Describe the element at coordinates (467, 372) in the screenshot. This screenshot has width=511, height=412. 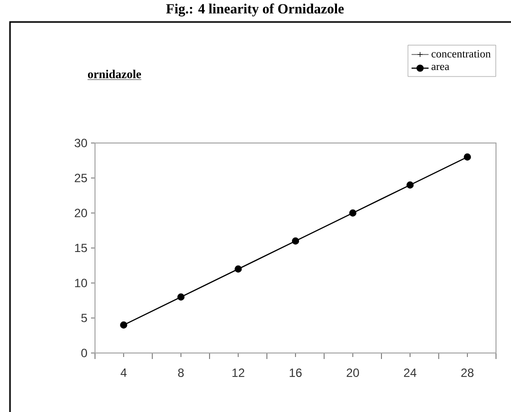
I see `x-tick-label: 28` at that location.